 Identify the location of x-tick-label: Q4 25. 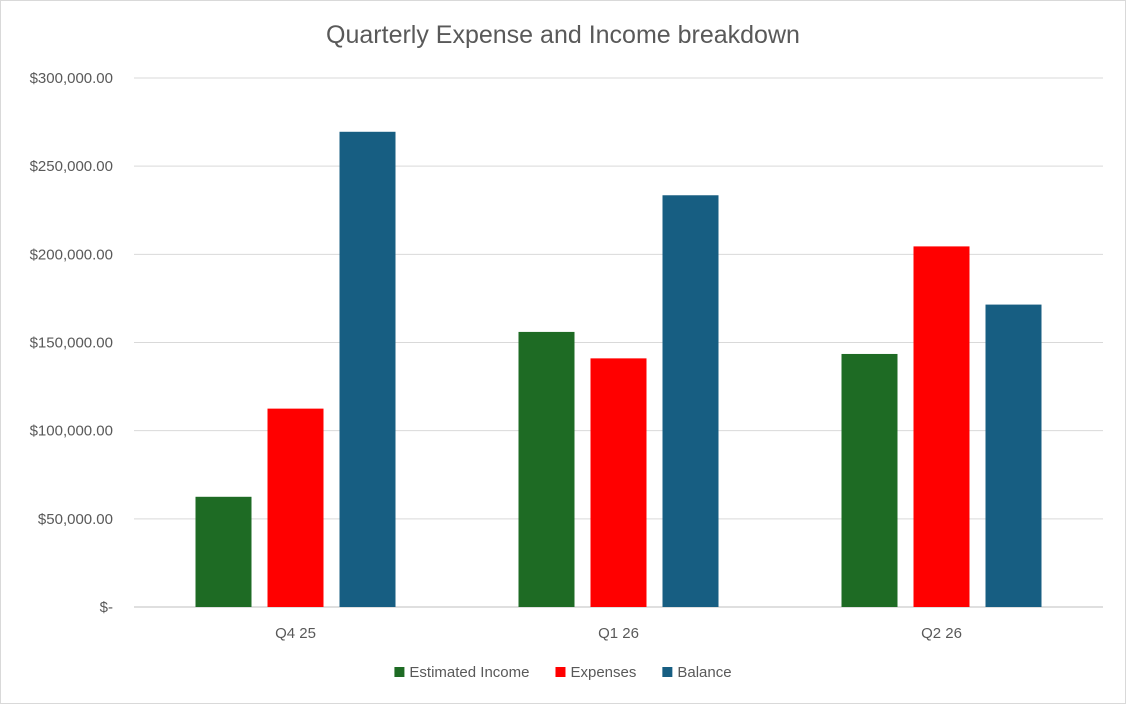
(295, 633).